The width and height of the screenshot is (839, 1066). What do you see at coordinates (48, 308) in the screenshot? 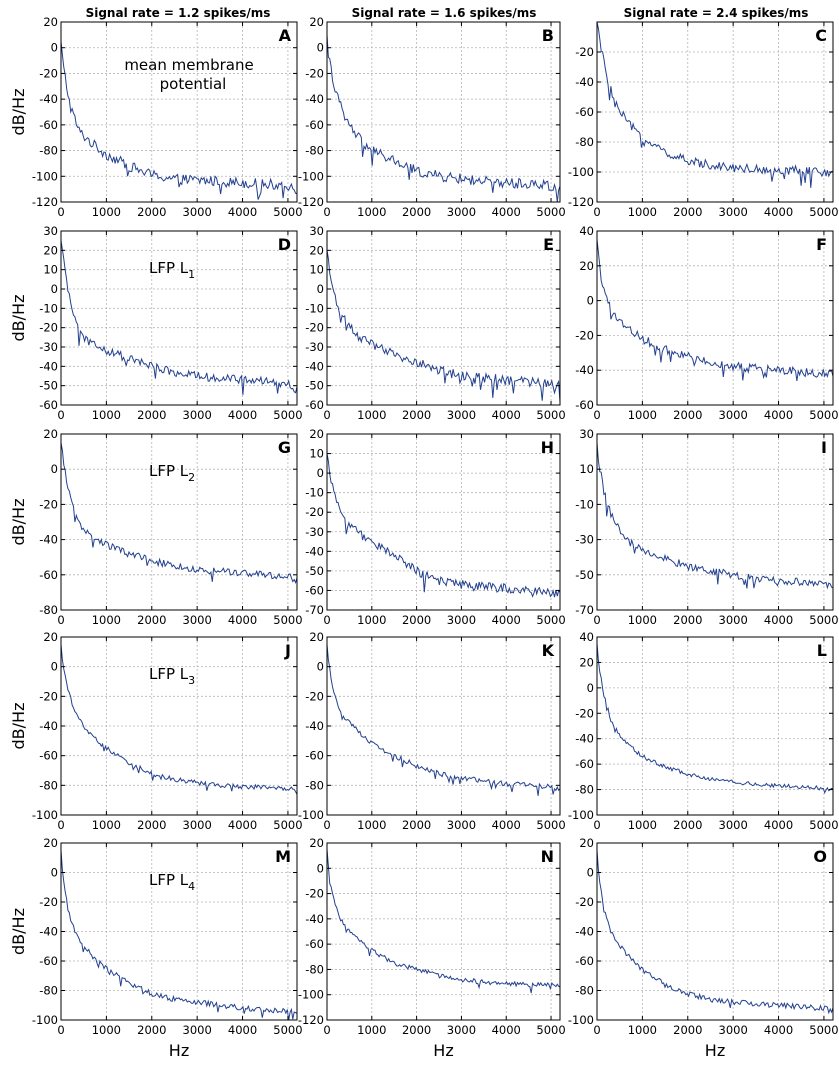
I see `y-tick-label: -10` at bounding box center [48, 308].